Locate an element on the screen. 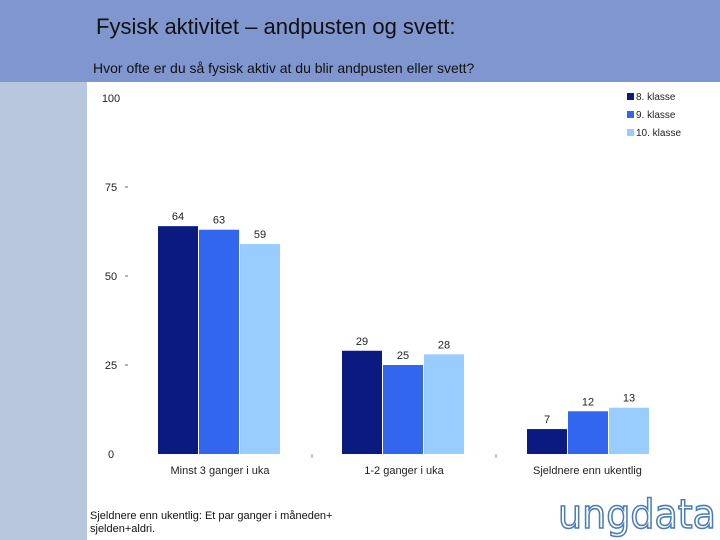 The height and width of the screenshot is (540, 720). legend-label: 9. klasse is located at coordinates (656, 115).